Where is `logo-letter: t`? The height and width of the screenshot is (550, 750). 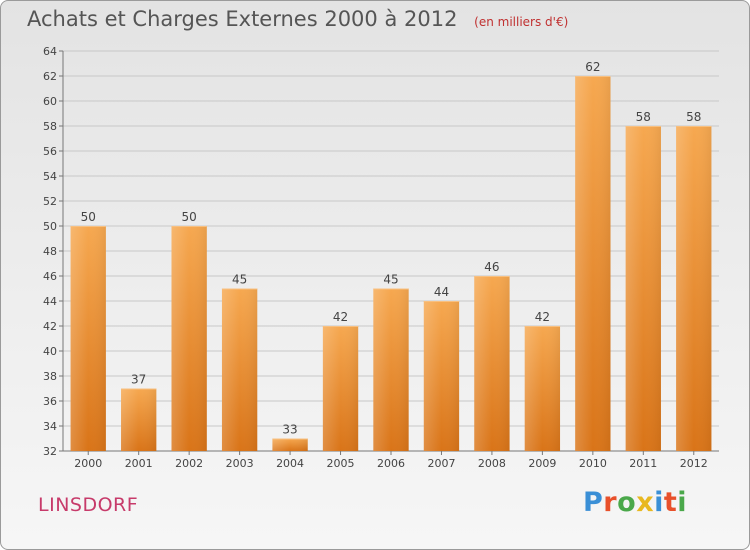
logo-letter: t is located at coordinates (670, 502).